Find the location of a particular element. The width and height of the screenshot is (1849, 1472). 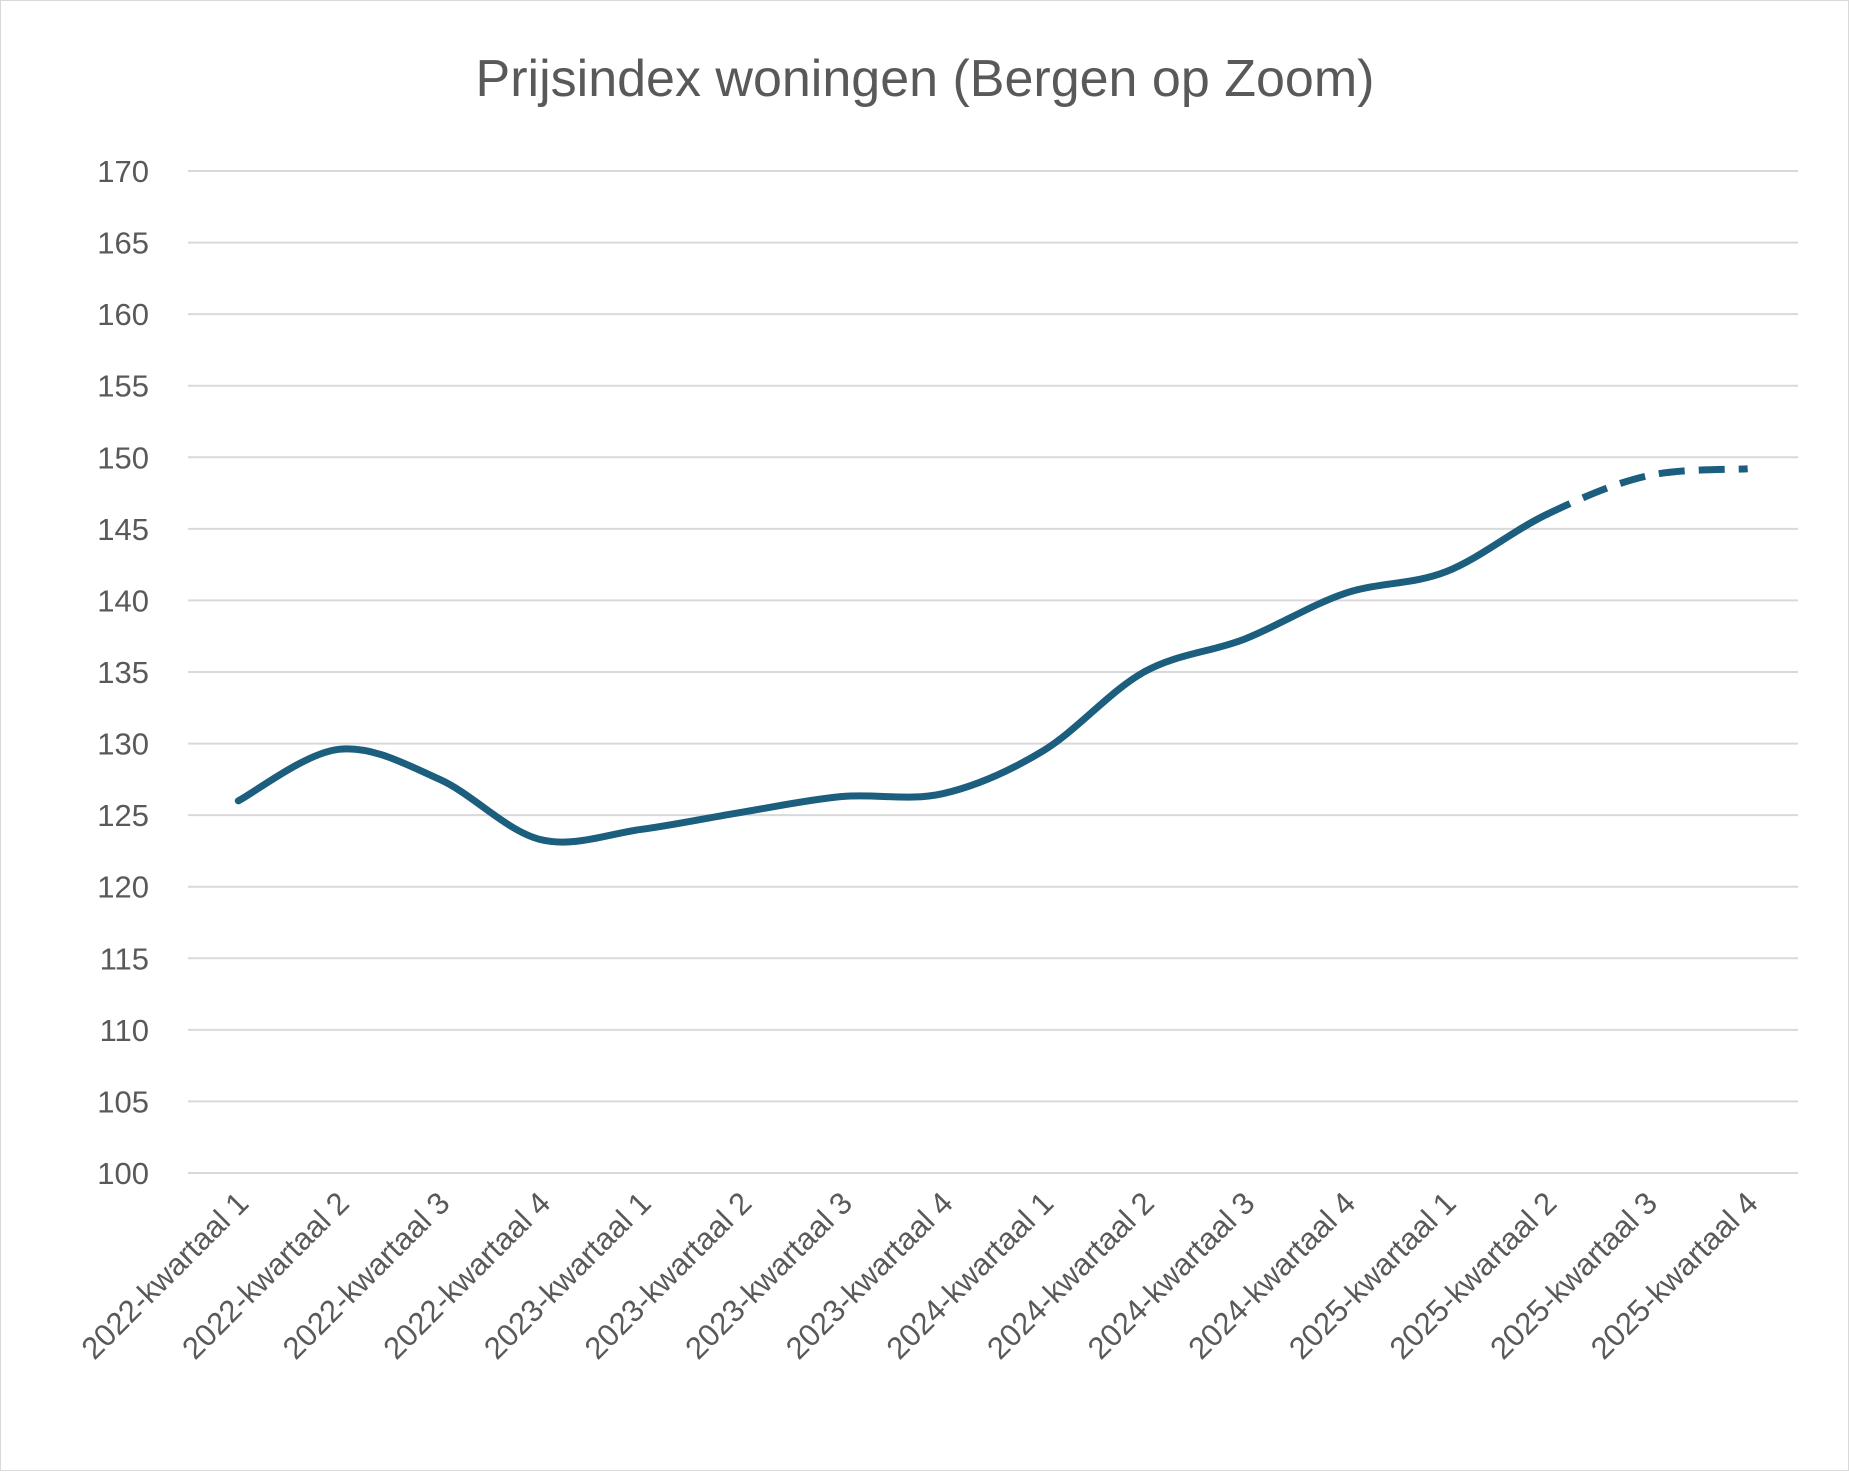

y-tick-label: 140 is located at coordinates (123, 600).